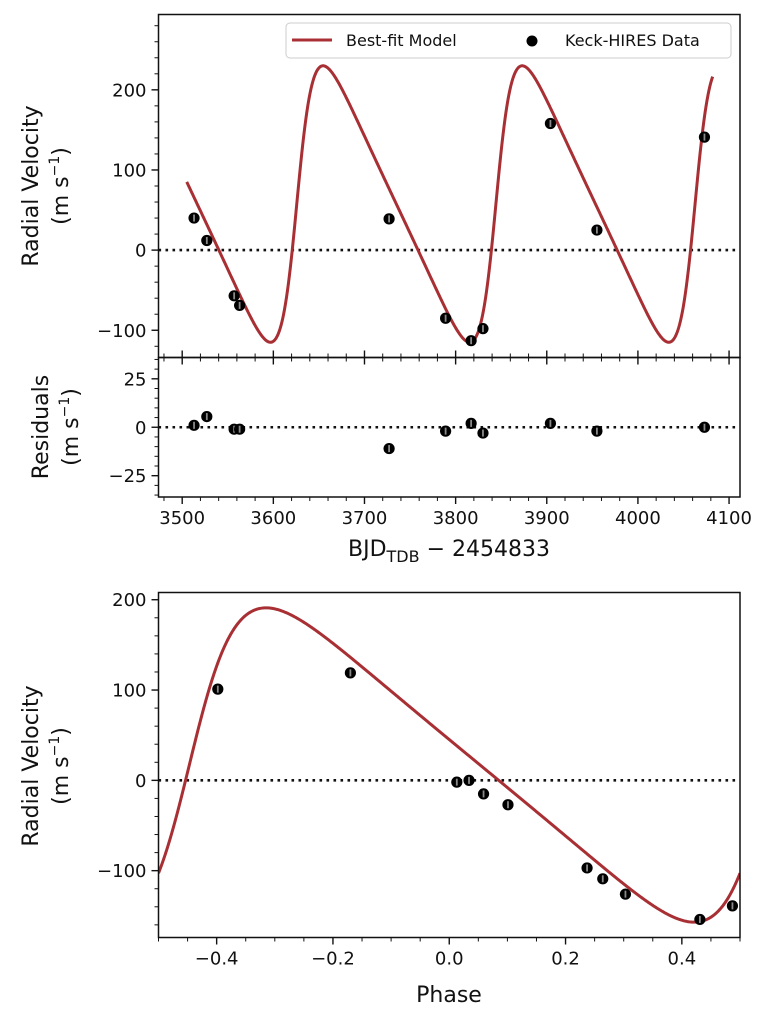 The height and width of the screenshot is (1024, 772). Describe the element at coordinates (456, 518) in the screenshot. I see `x-tick-label: 3800` at that location.